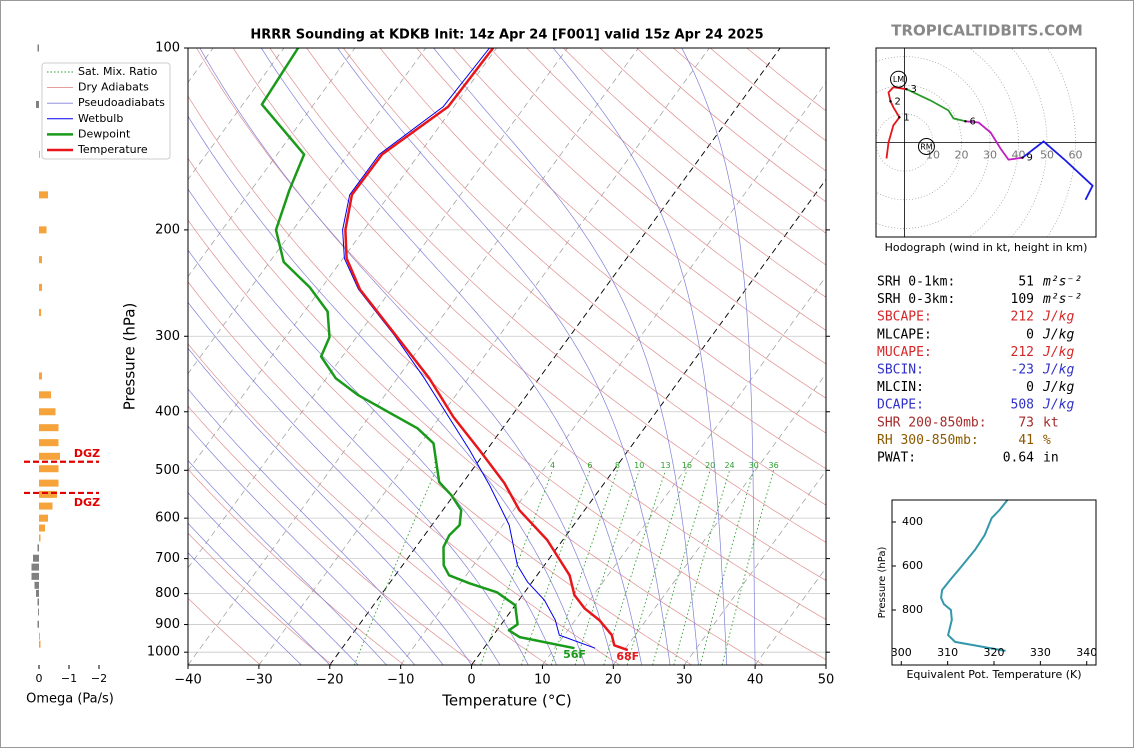 This screenshot has width=1134, height=748. Describe the element at coordinates (928, 440) in the screenshot. I see `index-label: RH 300-850mb:` at that location.